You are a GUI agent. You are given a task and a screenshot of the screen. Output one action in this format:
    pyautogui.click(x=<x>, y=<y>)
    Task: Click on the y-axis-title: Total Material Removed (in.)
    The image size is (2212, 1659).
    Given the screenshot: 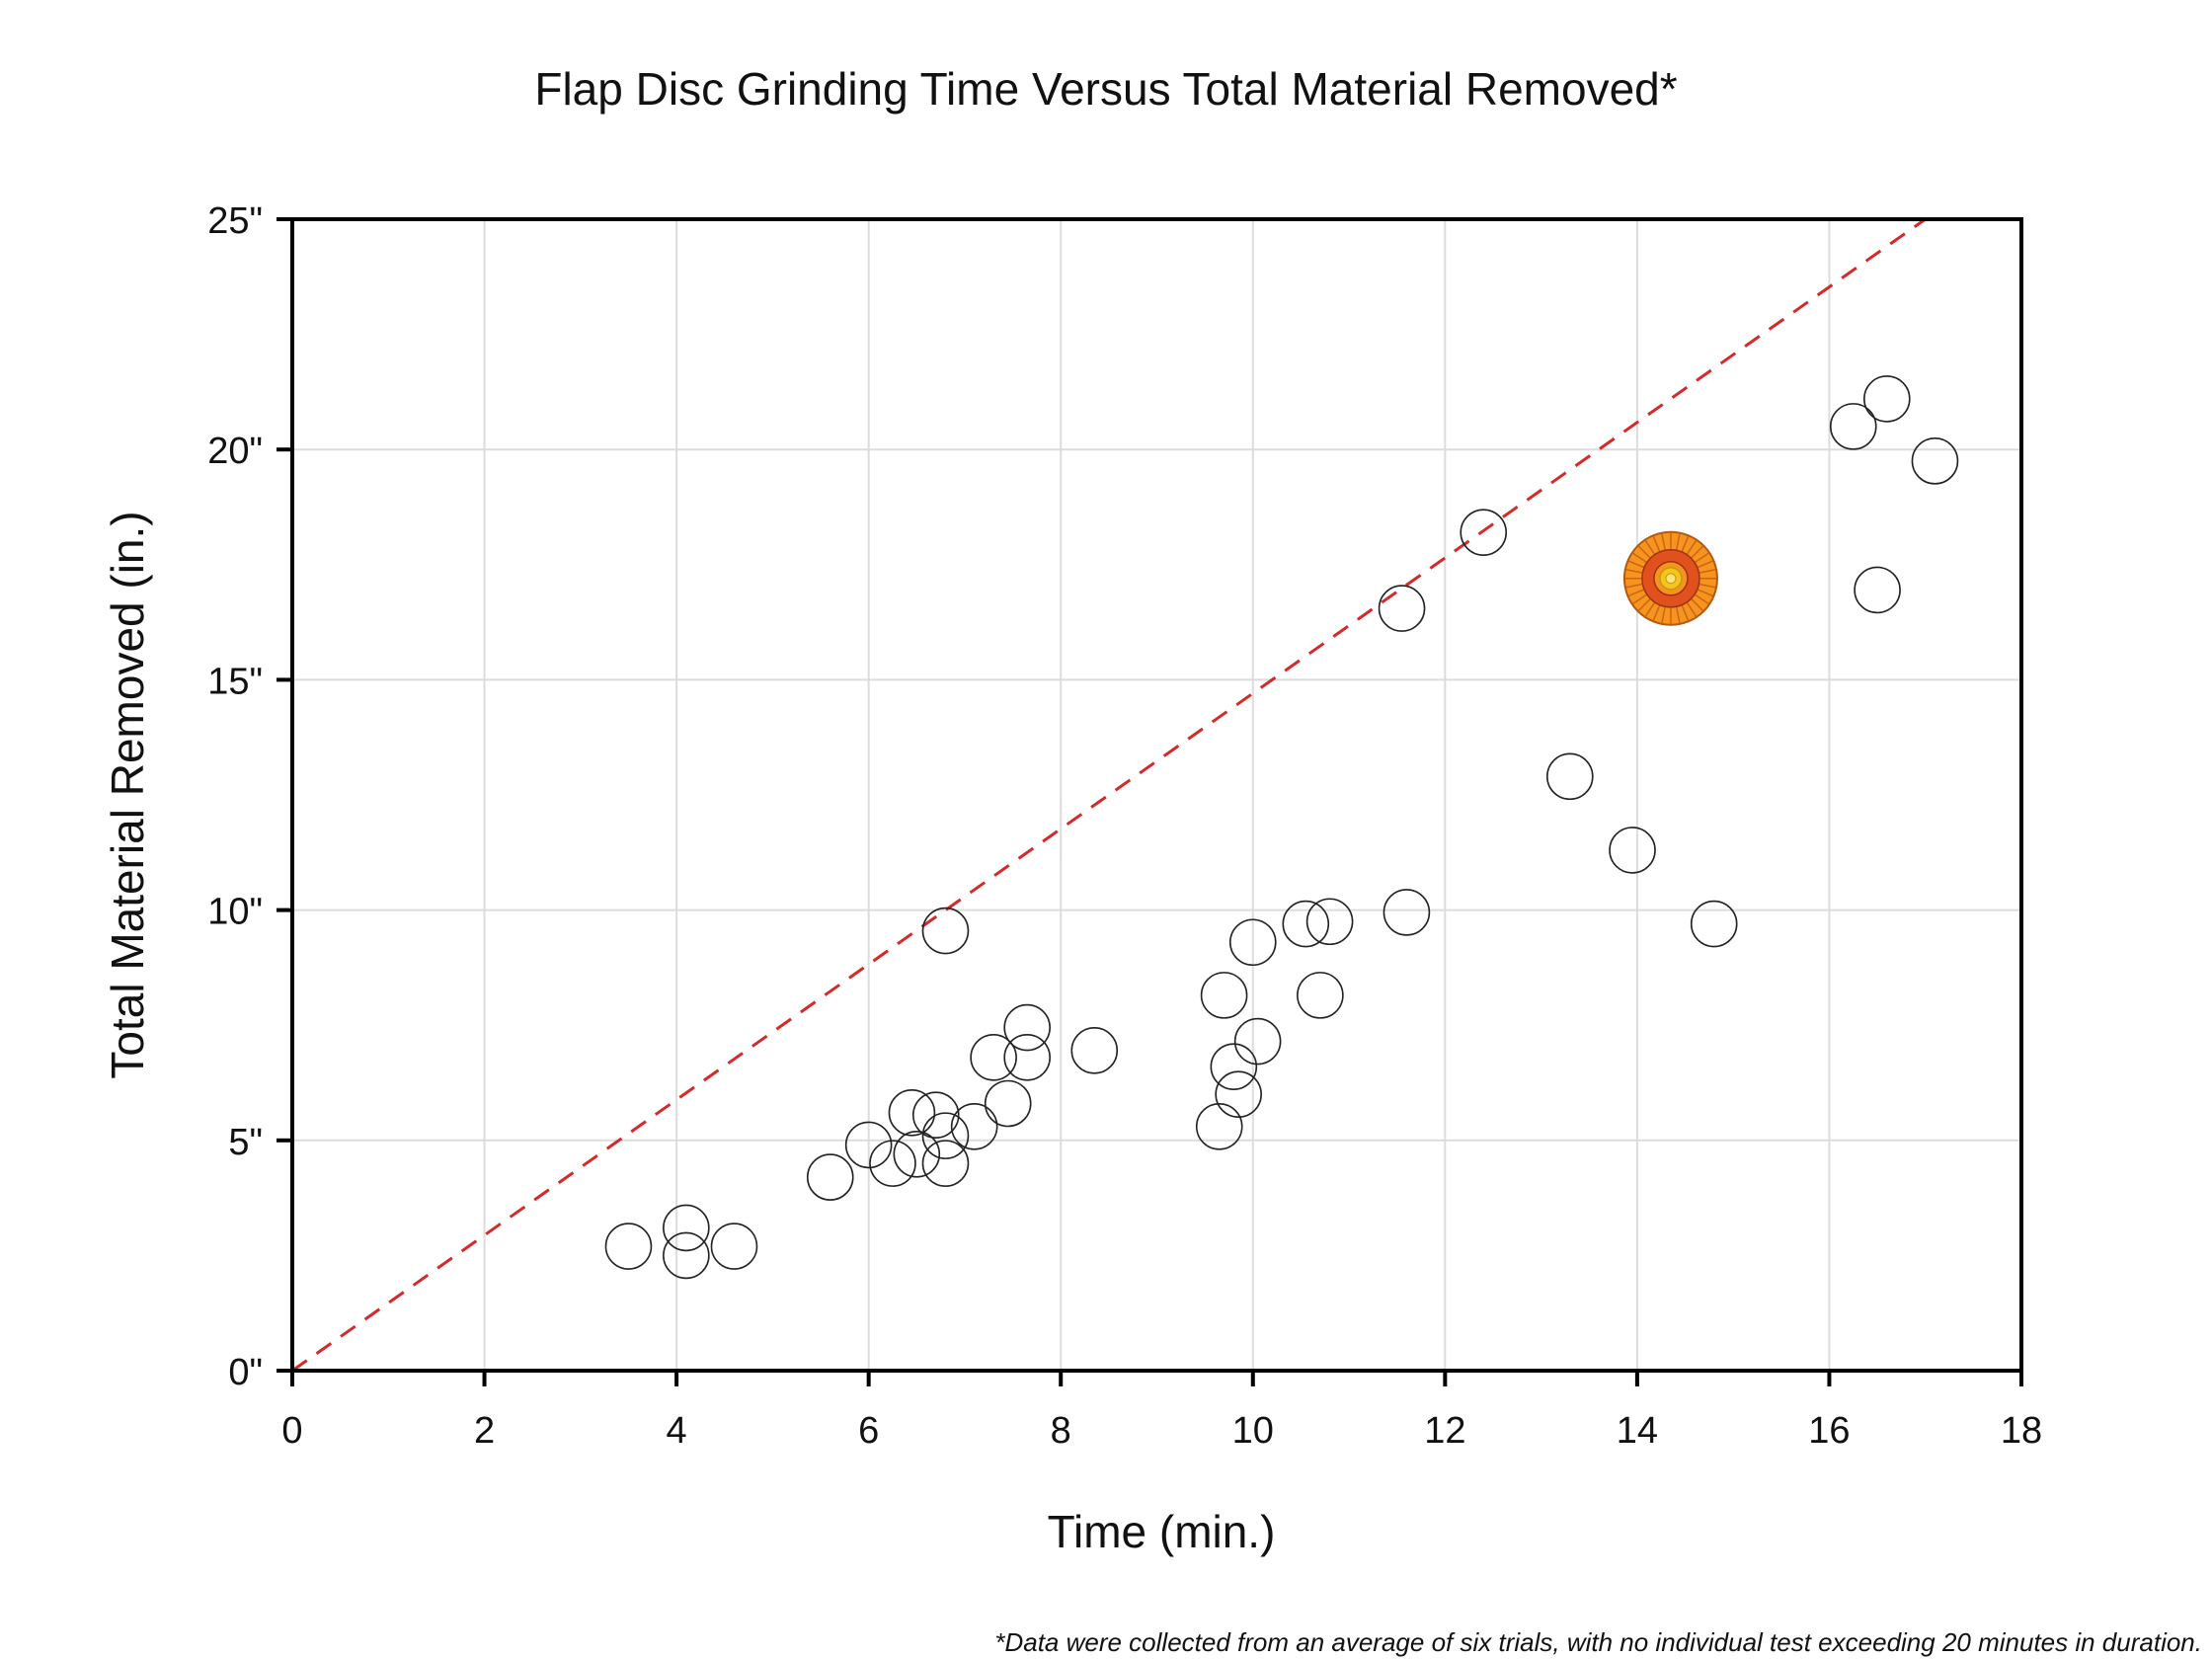 What is the action you would take?
    pyautogui.click(x=128, y=794)
    